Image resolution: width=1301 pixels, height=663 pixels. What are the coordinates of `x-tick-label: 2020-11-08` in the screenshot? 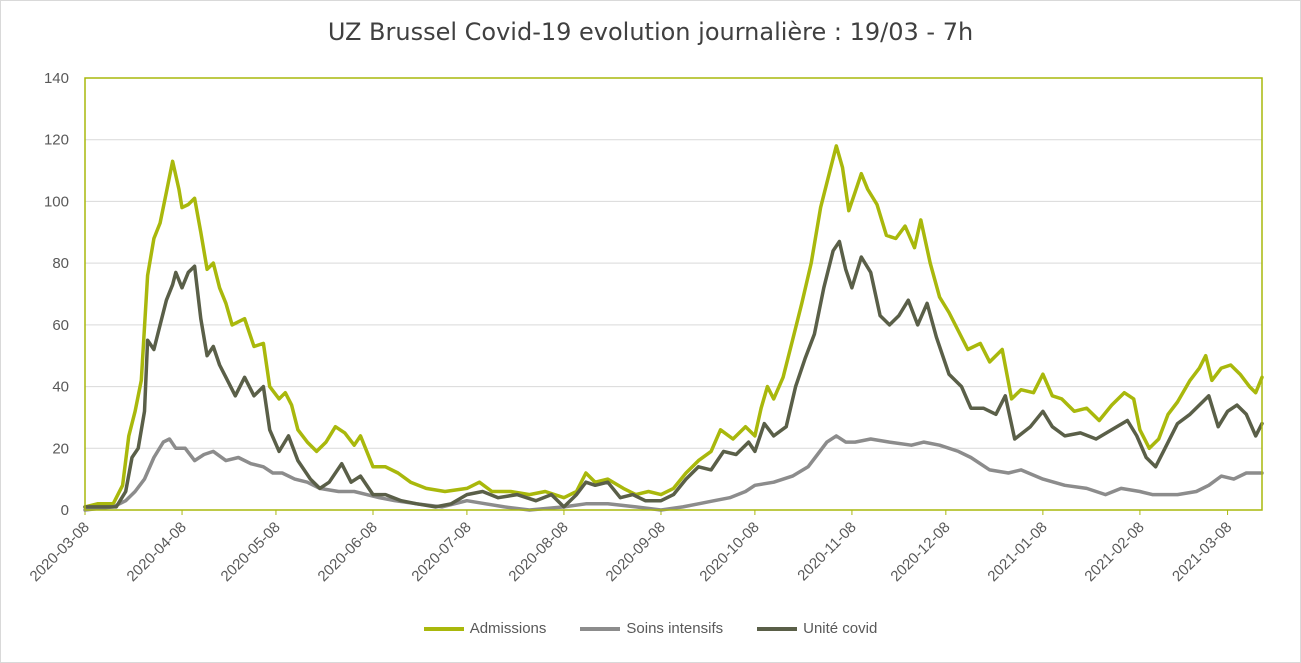 It's located at (826, 551).